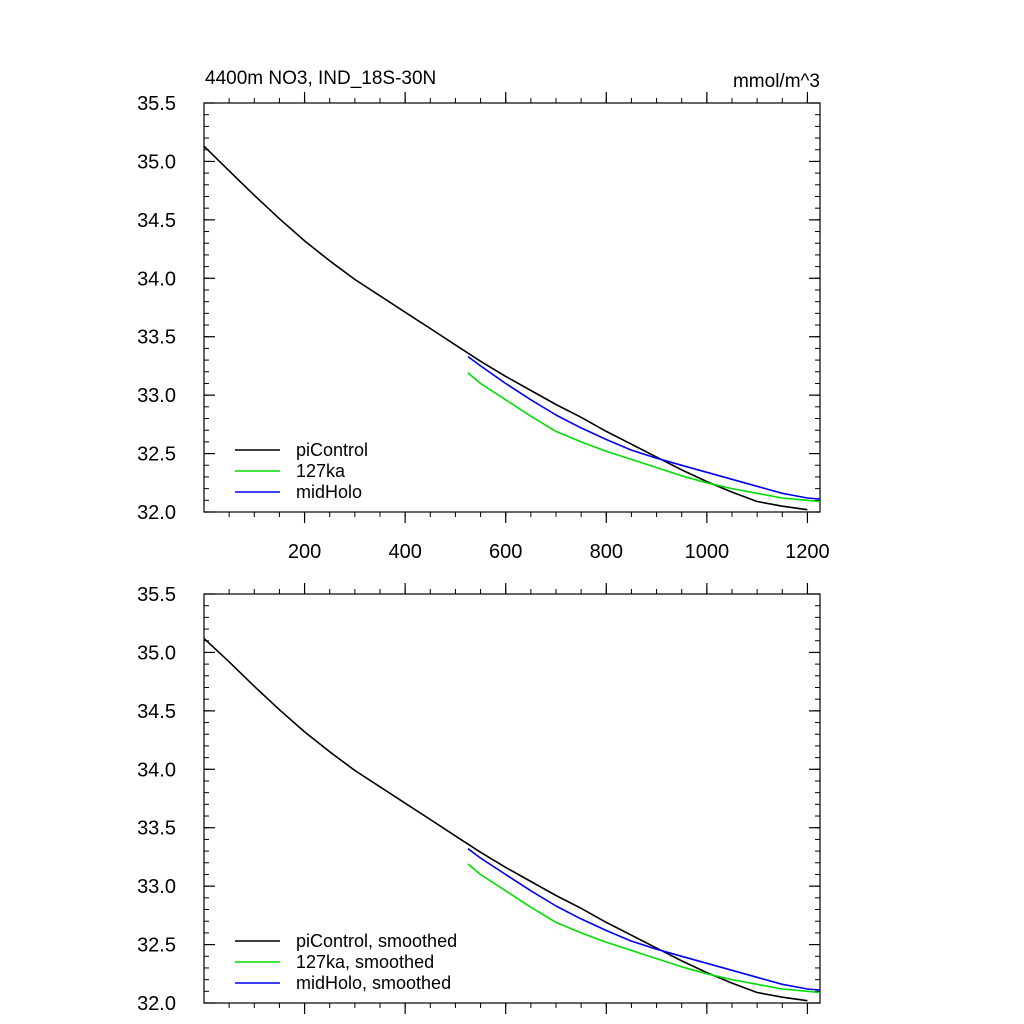 The height and width of the screenshot is (1024, 1024). I want to click on x-tick-label: 600, so click(505, 552).